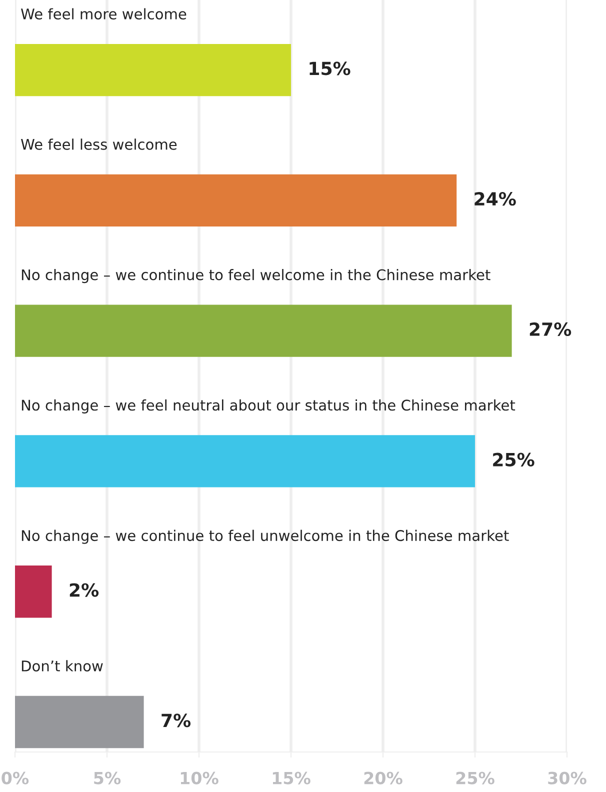 The image size is (606, 792). Describe the element at coordinates (15, 778) in the screenshot. I see `x-tick-label: 0%` at that location.